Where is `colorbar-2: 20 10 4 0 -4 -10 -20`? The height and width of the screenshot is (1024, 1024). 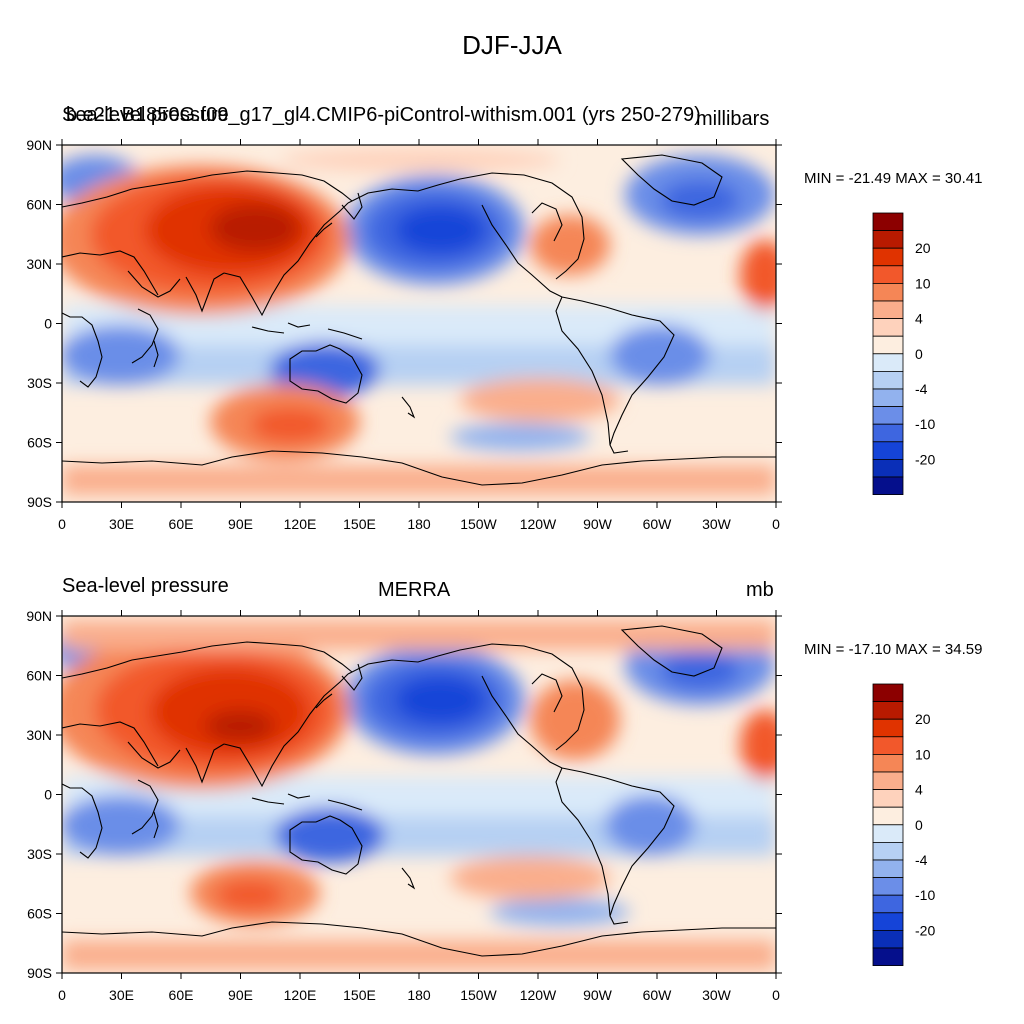 colorbar-2: 20 10 4 0 -4 -10 -20 is located at coordinates (903, 825).